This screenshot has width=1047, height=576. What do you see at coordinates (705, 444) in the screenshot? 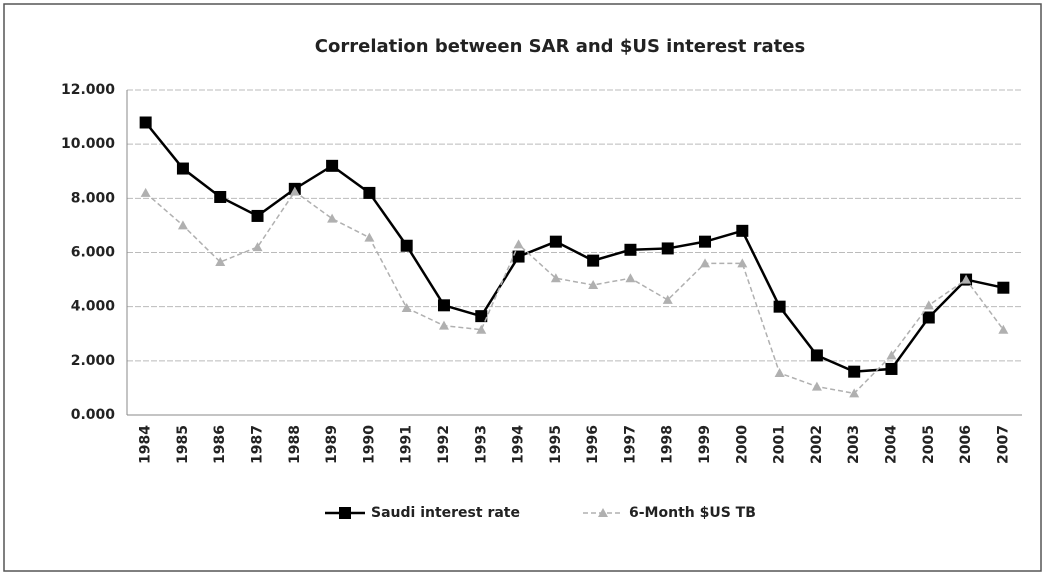
I see `x-tick-label: 1999` at bounding box center [705, 444].